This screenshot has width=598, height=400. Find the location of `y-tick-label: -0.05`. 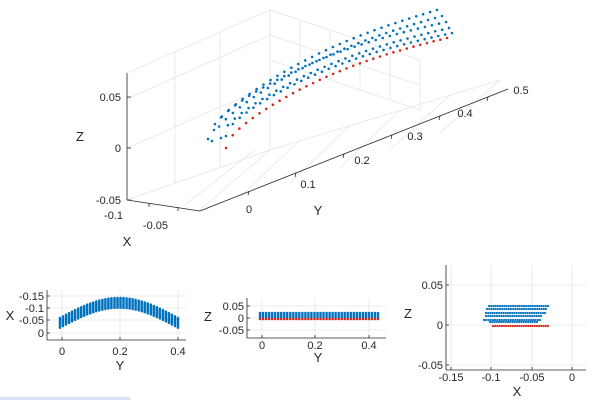

y-tick-label: -0.05 is located at coordinates (231, 331).